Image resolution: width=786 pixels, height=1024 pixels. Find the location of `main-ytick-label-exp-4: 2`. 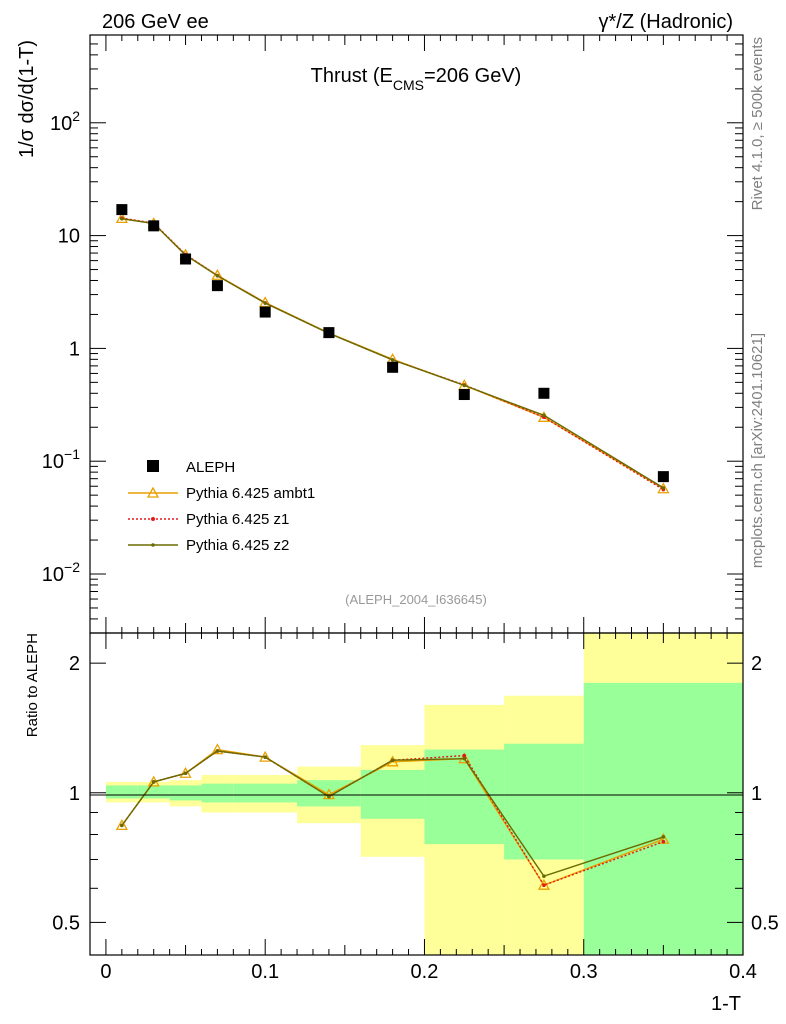

main-ytick-label-exp-4: 2 is located at coordinates (76, 116).